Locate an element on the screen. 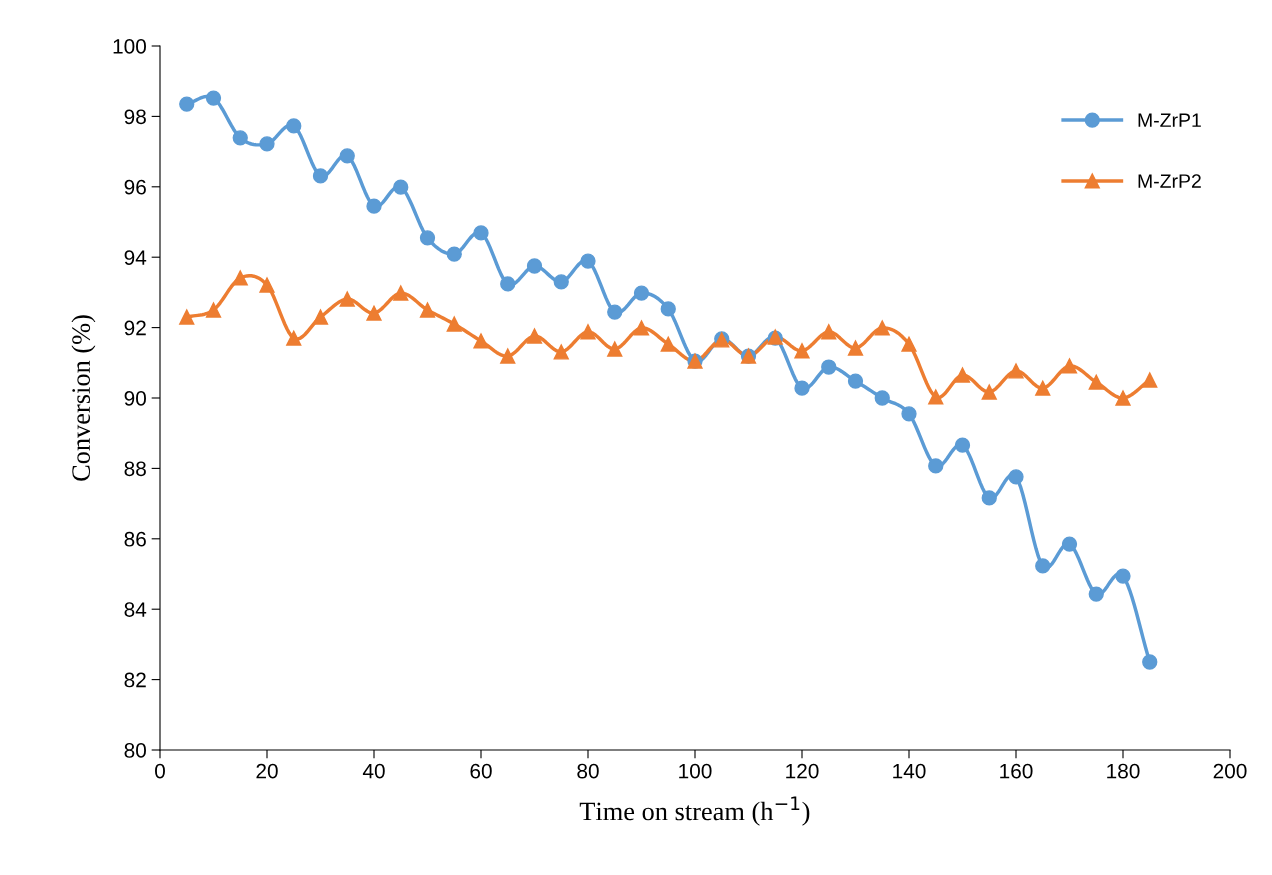 The height and width of the screenshot is (875, 1272). legend-label: M-ZrP2 is located at coordinates (1169, 181).